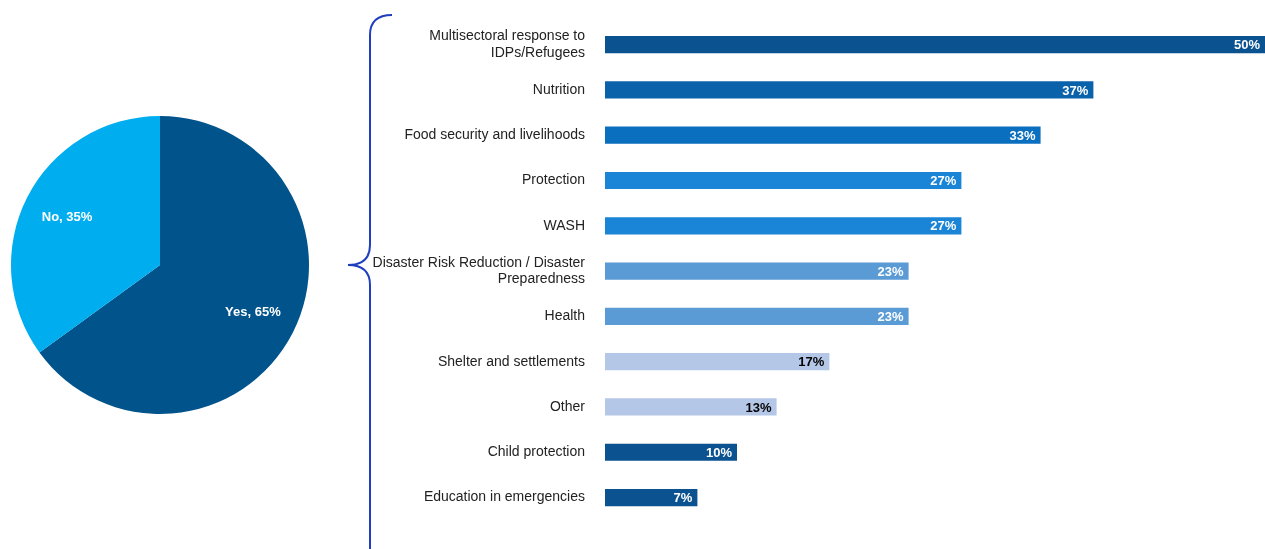  Describe the element at coordinates (567, 405) in the screenshot. I see `y-tick-label: Other` at that location.